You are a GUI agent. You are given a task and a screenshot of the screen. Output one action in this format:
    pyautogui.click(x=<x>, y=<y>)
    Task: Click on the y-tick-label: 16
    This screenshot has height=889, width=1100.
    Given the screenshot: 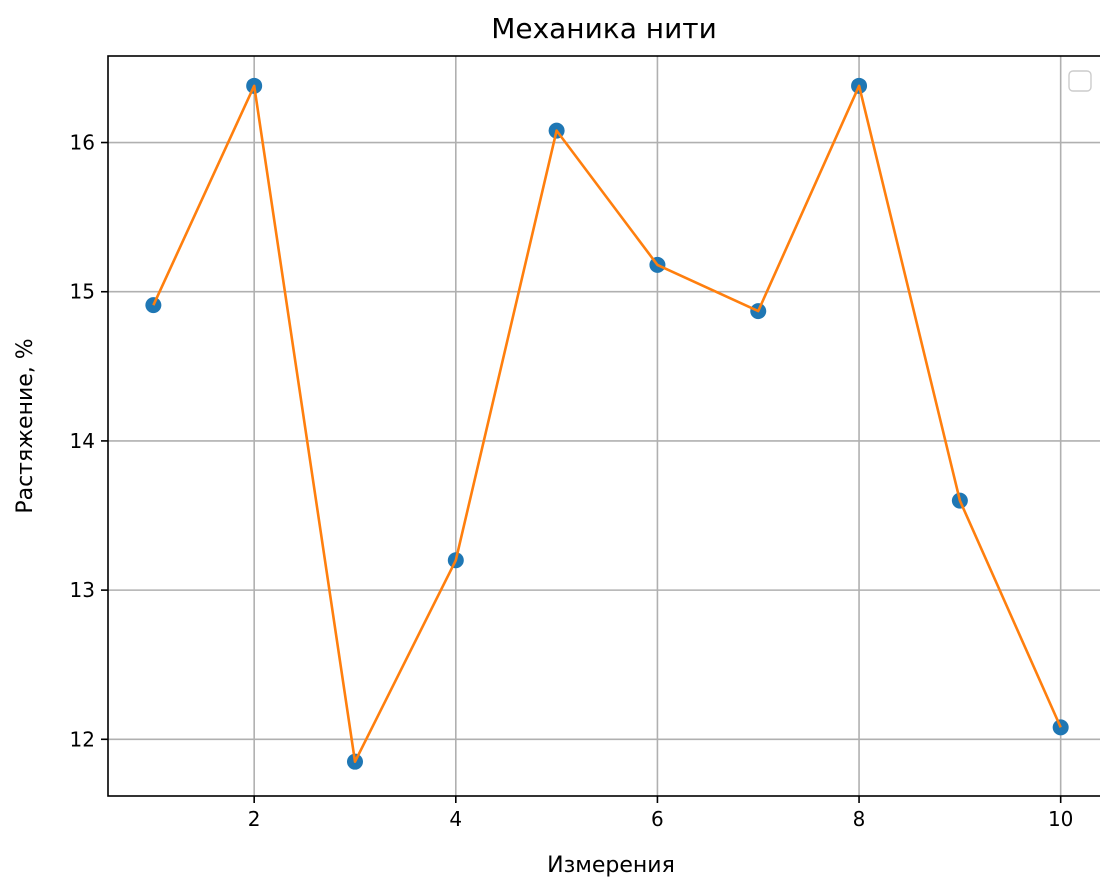 What is the action you would take?
    pyautogui.click(x=82, y=143)
    